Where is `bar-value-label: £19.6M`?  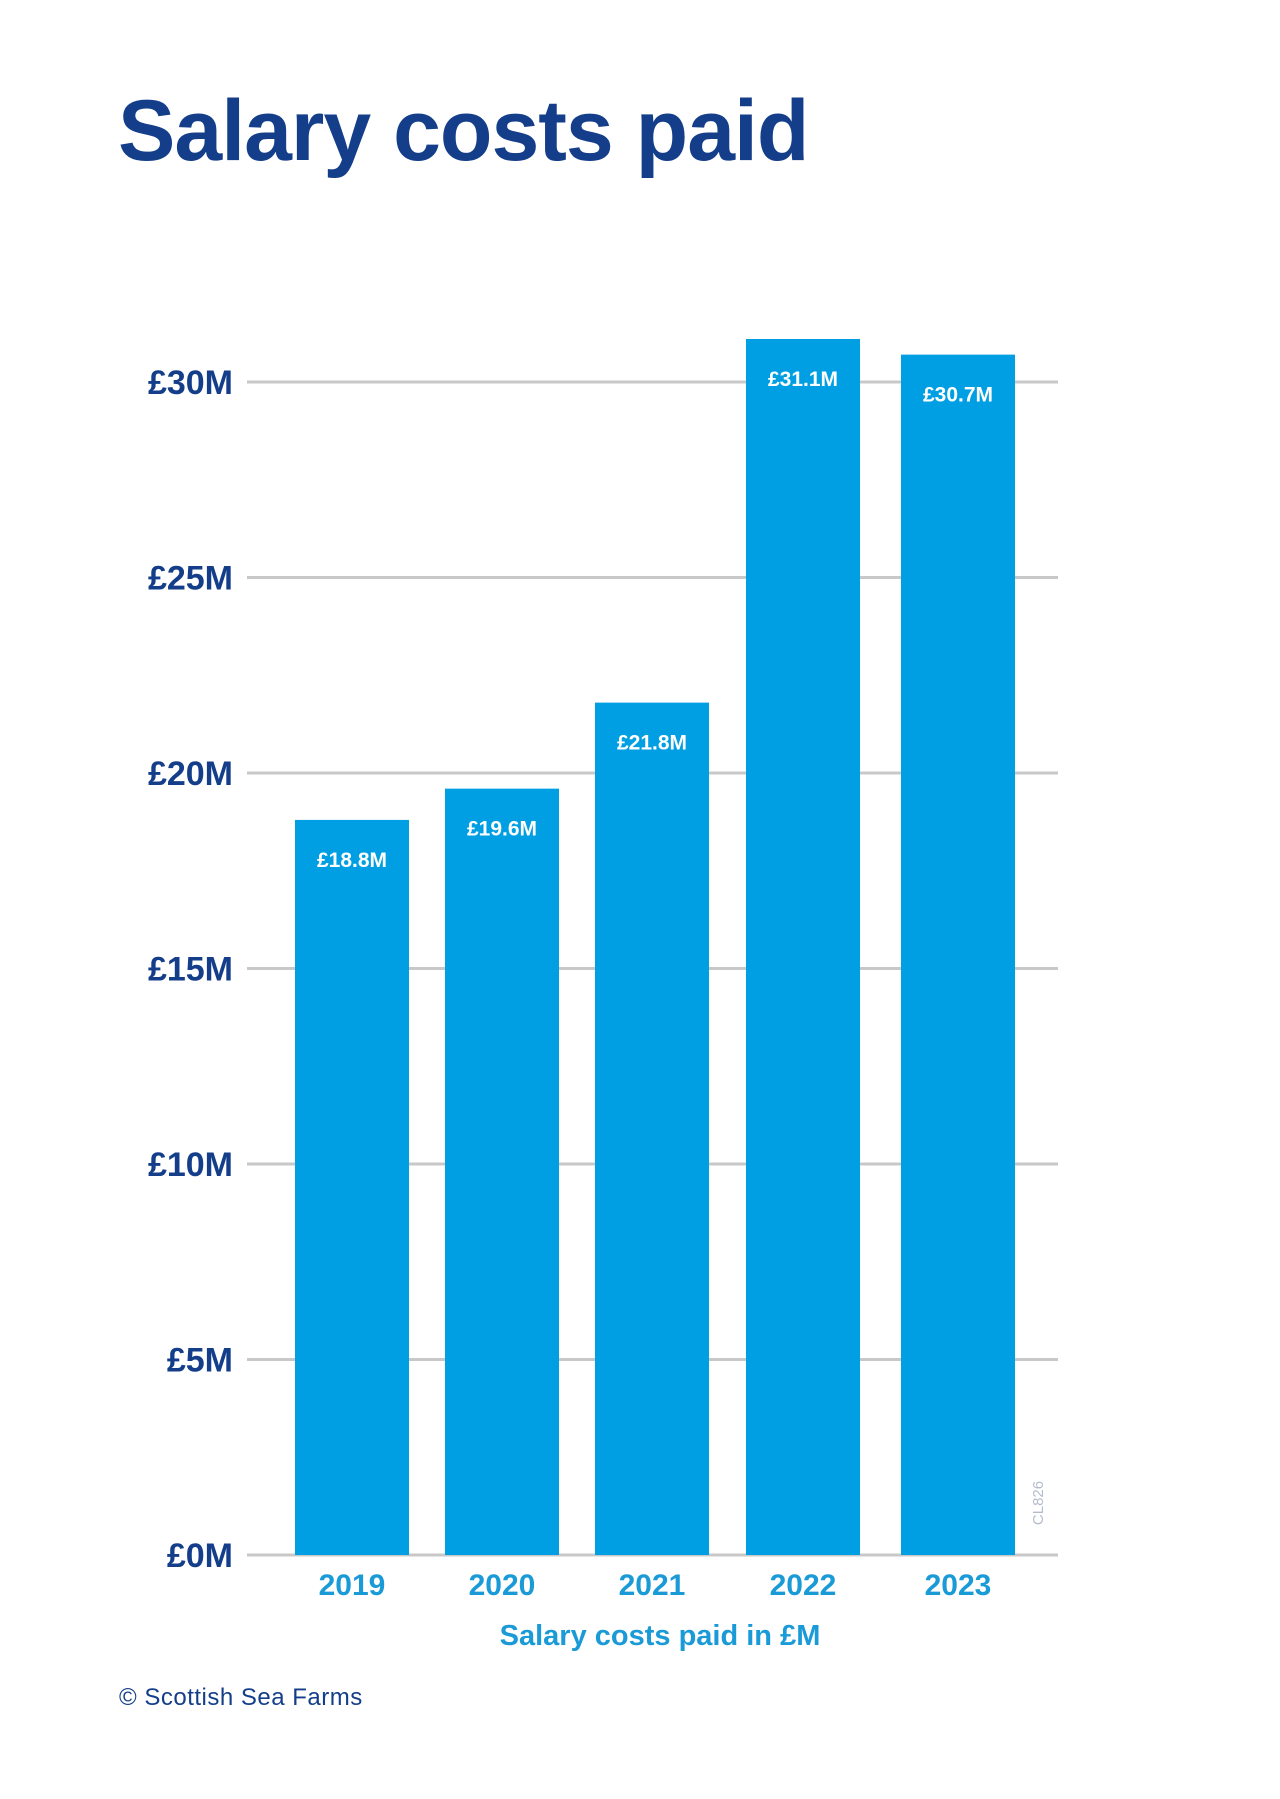 bar-value-label: £19.6M is located at coordinates (502, 829).